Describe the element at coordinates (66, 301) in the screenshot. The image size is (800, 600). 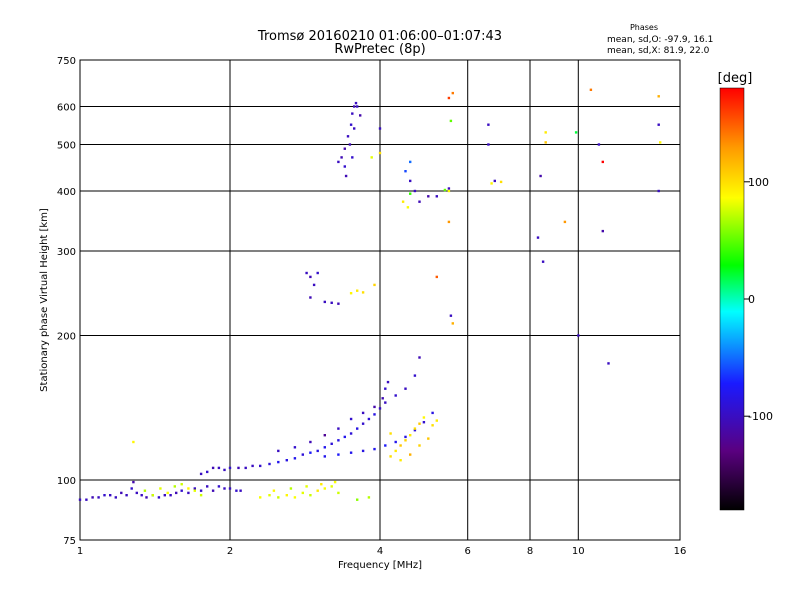
I see `y-axis: 75 100 200 300 400 500 600 750` at that location.